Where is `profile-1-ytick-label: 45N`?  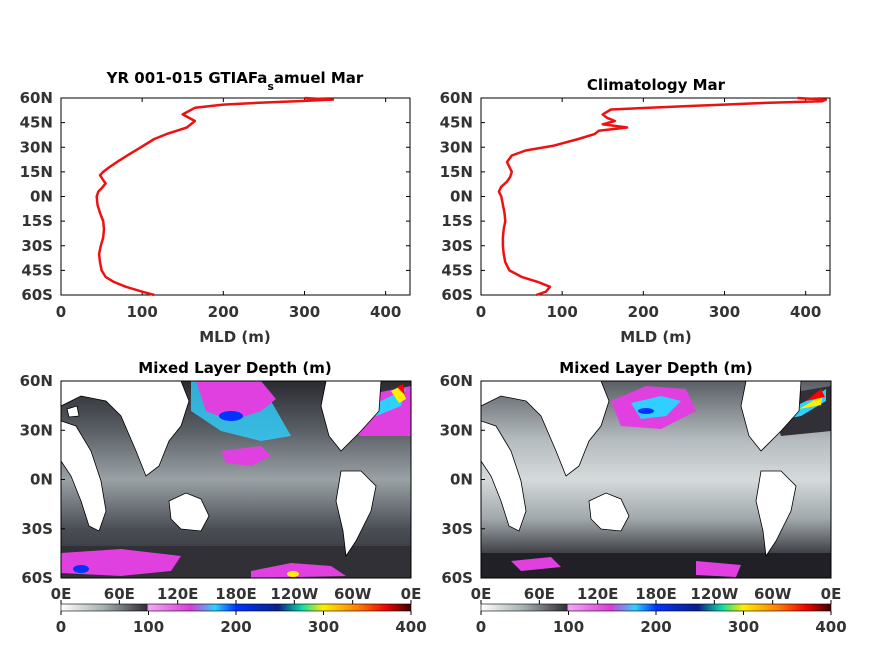 profile-1-ytick-label: 45N is located at coordinates (36, 123).